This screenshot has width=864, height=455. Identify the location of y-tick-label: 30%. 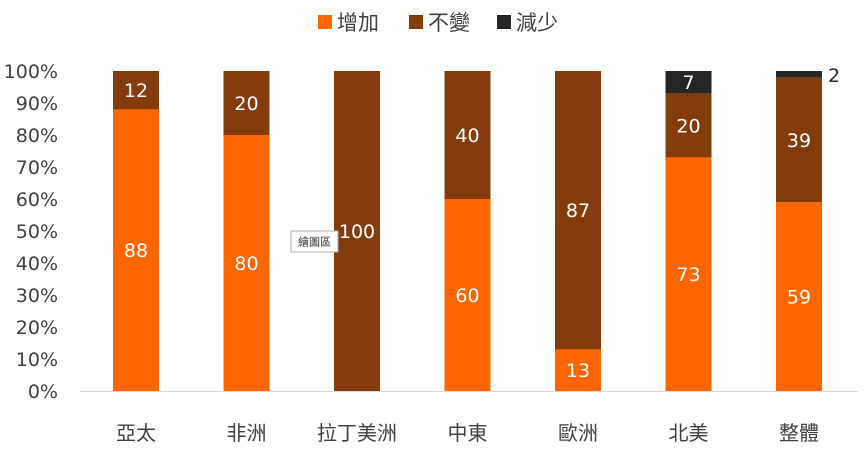
(37, 296).